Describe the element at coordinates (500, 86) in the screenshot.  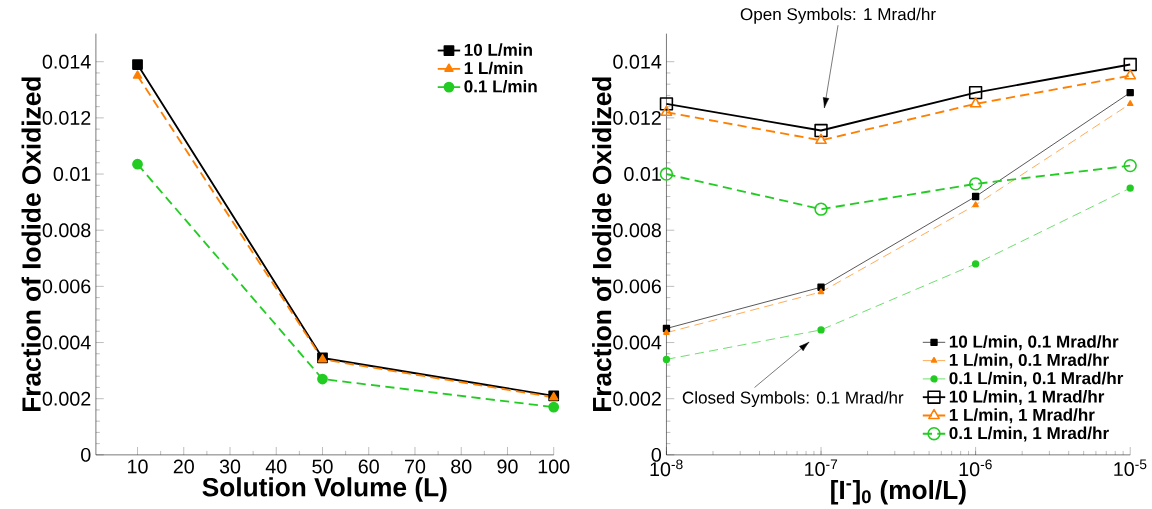
I see `legend-label: 0.1 L/min` at that location.